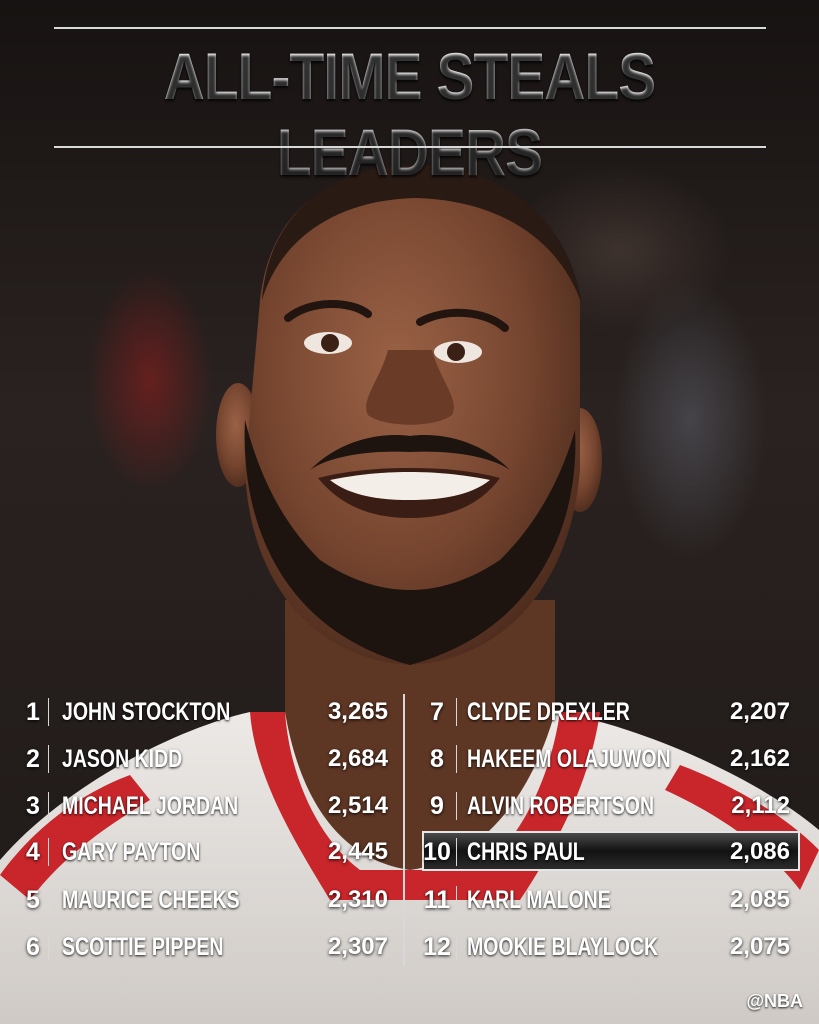 Image resolution: width=819 pixels, height=1024 pixels. Describe the element at coordinates (437, 852) in the screenshot. I see `rank: 10` at that location.